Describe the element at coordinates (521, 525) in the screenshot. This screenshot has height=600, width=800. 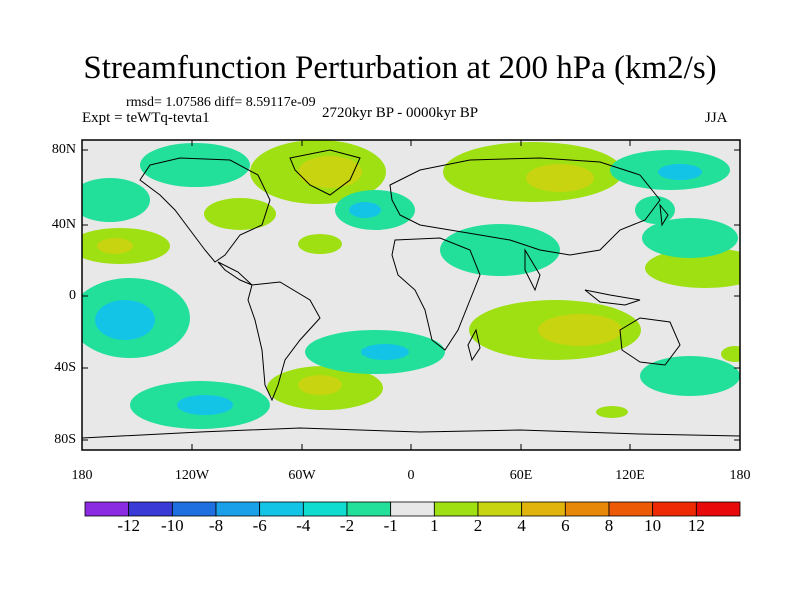
I see `colorbar-label: 4` at that location.